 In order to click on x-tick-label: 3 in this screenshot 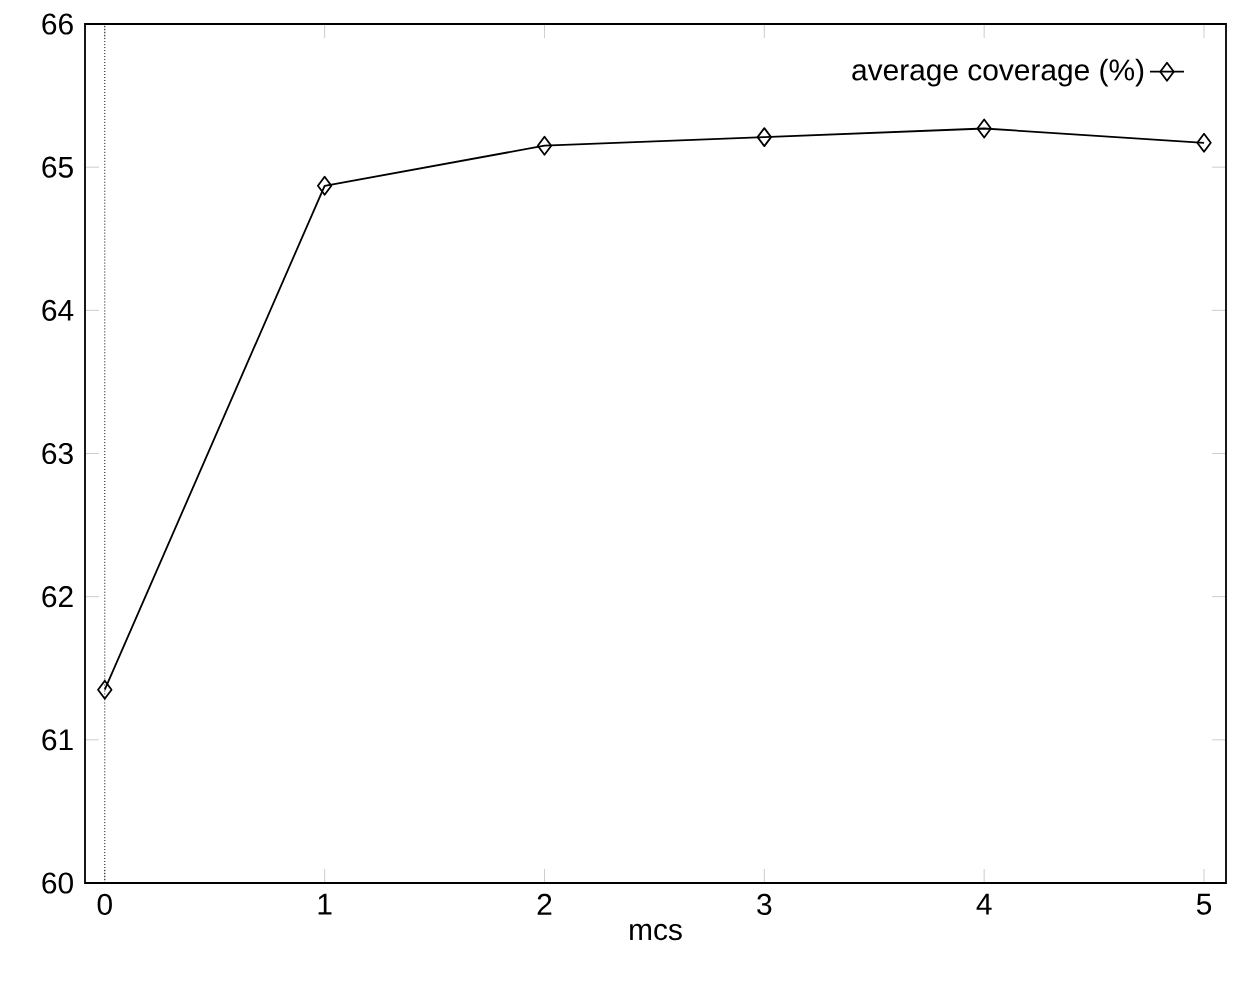, I will do `click(764, 904)`.